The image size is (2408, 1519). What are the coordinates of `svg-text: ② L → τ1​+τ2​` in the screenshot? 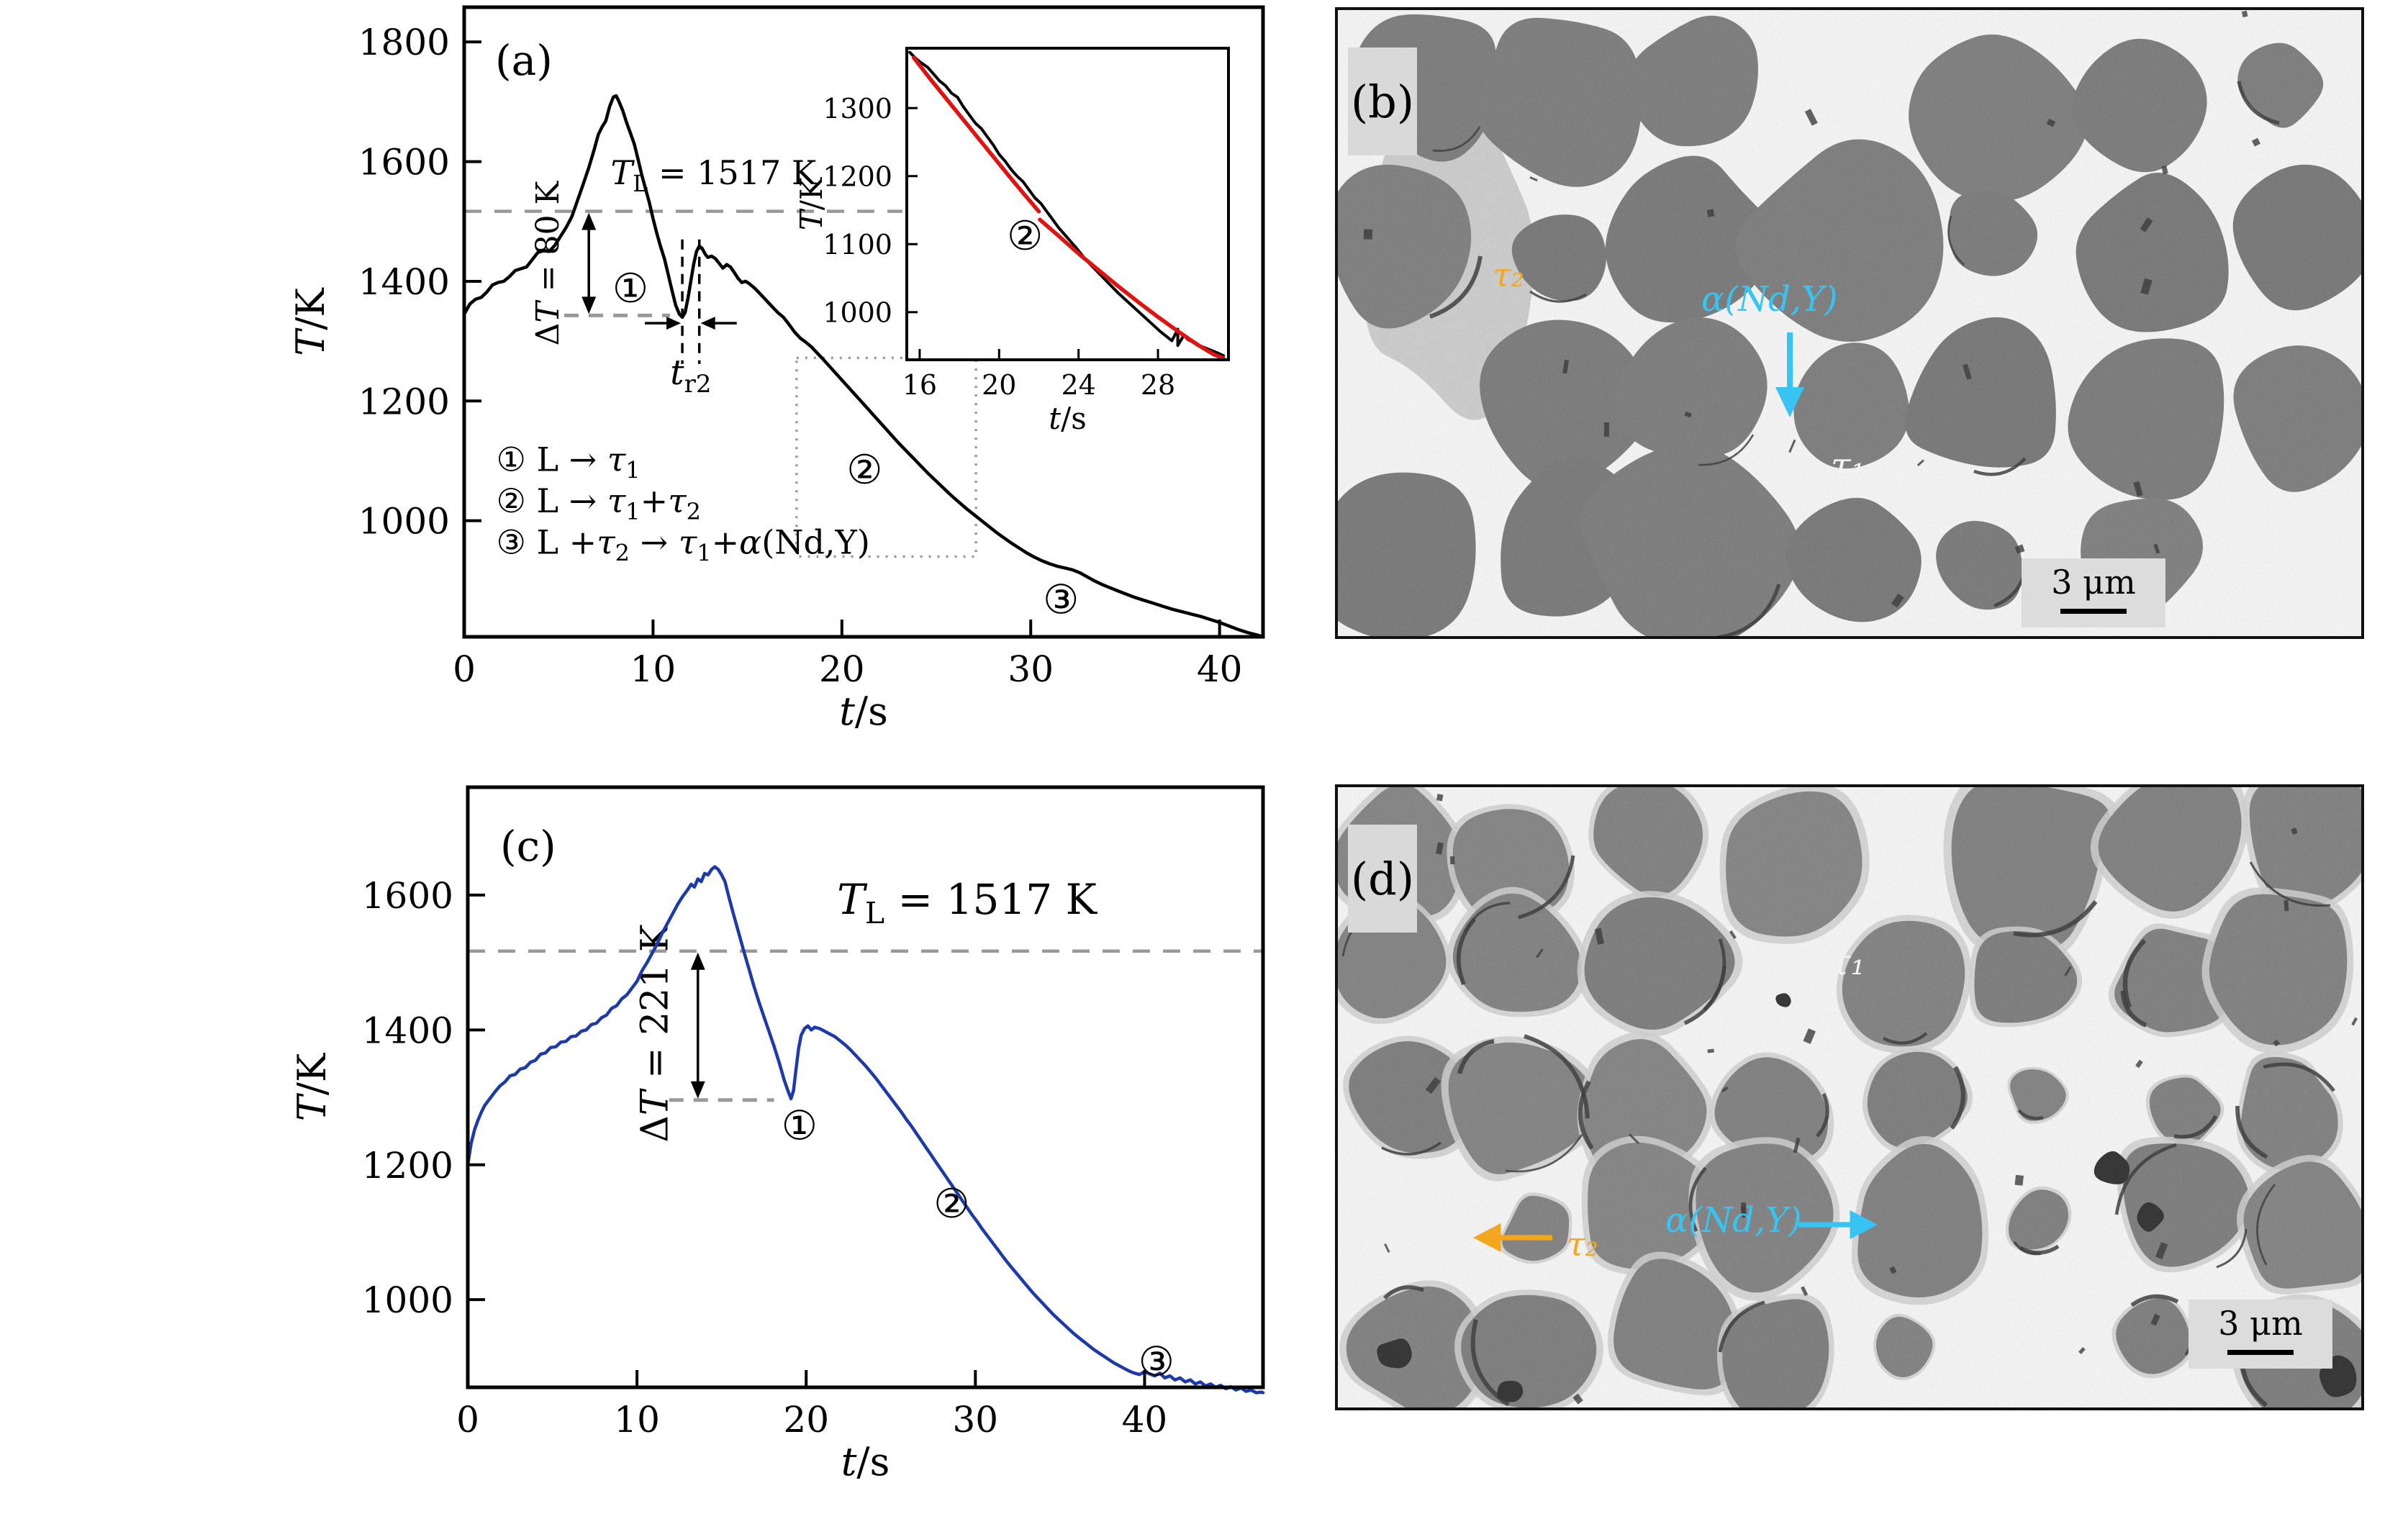 It's located at (599, 503).